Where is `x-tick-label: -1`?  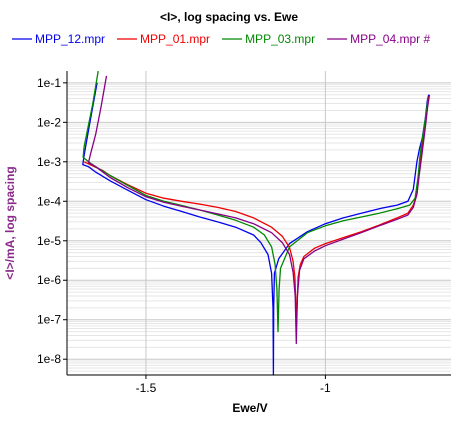 x-tick-label: -1 is located at coordinates (325, 388).